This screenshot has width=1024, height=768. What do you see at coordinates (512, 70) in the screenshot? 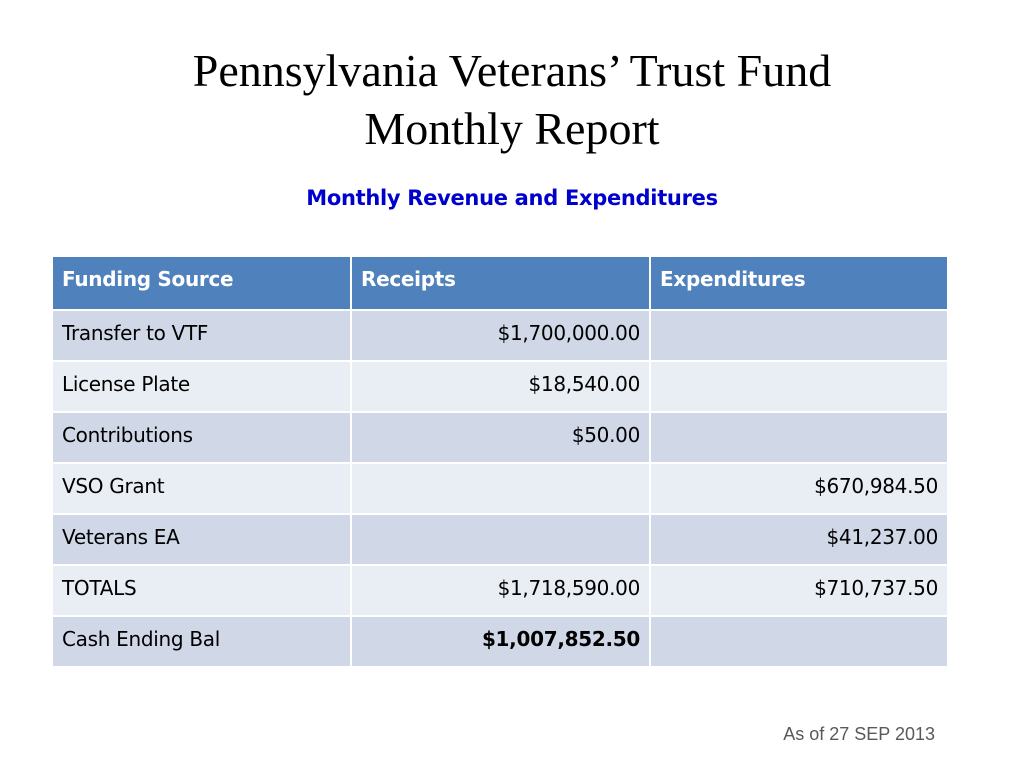
I see `title-line-1: Pennsylvania Veterans’ Trust Fund` at bounding box center [512, 70].